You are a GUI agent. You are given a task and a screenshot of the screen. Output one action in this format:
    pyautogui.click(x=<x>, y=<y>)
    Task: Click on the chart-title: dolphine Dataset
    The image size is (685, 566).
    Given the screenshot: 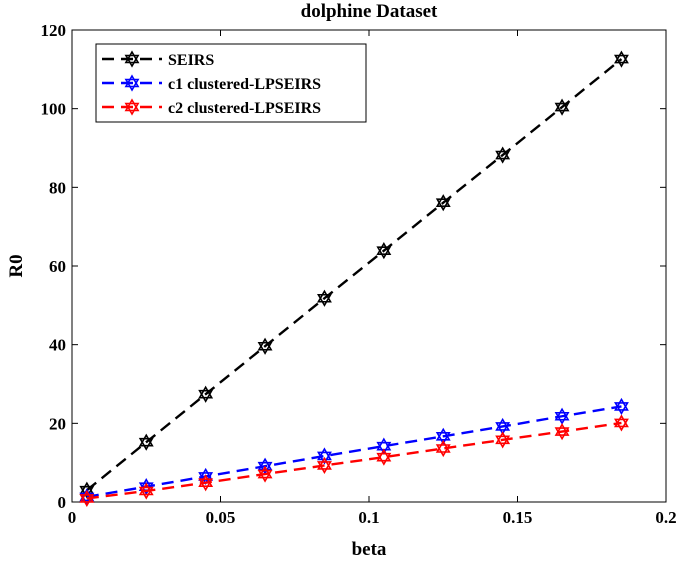 What is the action you would take?
    pyautogui.click(x=369, y=11)
    